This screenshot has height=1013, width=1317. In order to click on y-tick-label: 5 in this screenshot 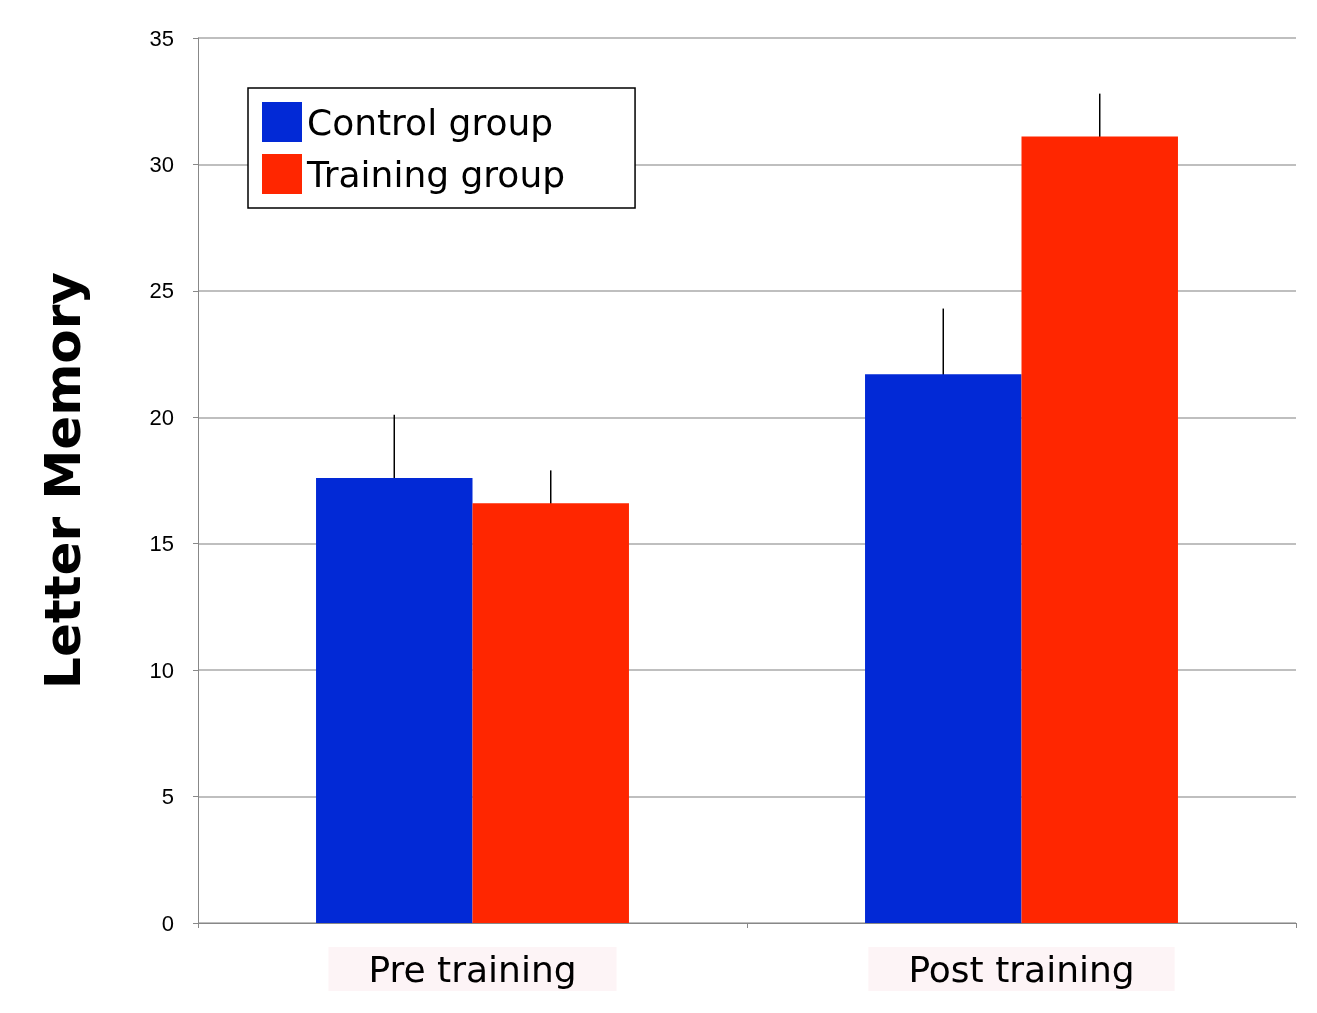, I will do `click(167, 797)`.